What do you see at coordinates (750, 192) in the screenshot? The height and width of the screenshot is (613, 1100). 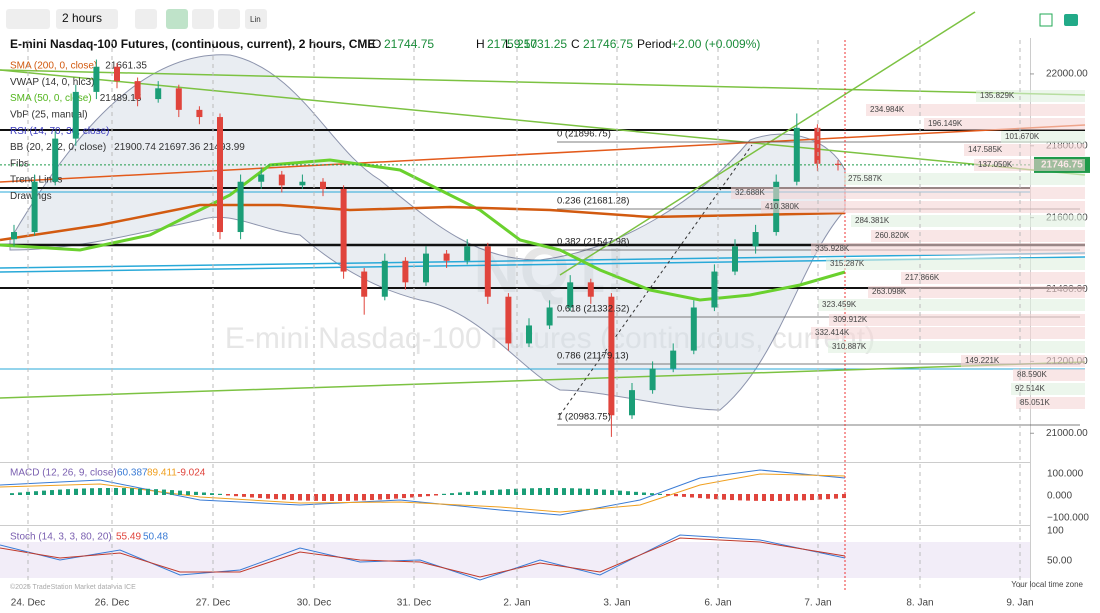 I see `volume-profile-label: 32.688K` at bounding box center [750, 192].